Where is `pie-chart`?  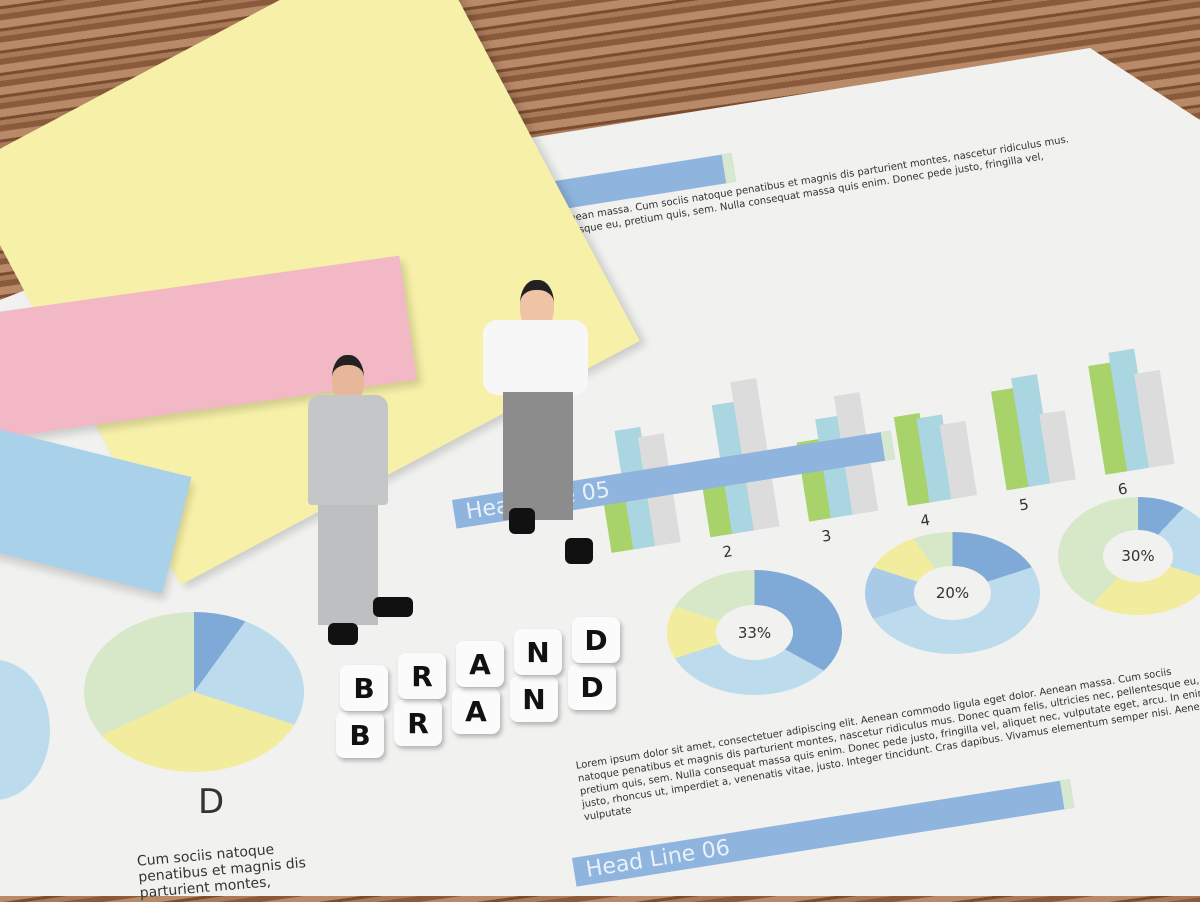
pie-chart is located at coordinates (194, 692).